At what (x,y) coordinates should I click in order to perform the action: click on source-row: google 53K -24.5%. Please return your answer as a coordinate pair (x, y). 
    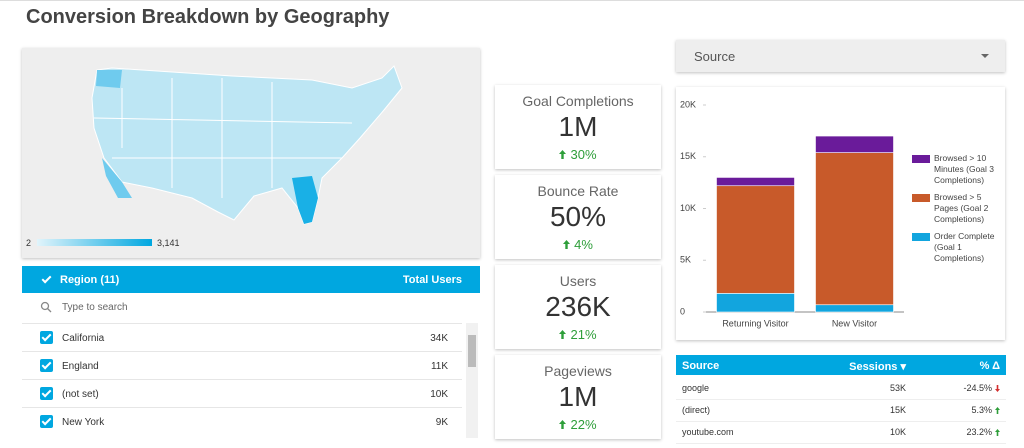
    Looking at the image, I should click on (841, 388).